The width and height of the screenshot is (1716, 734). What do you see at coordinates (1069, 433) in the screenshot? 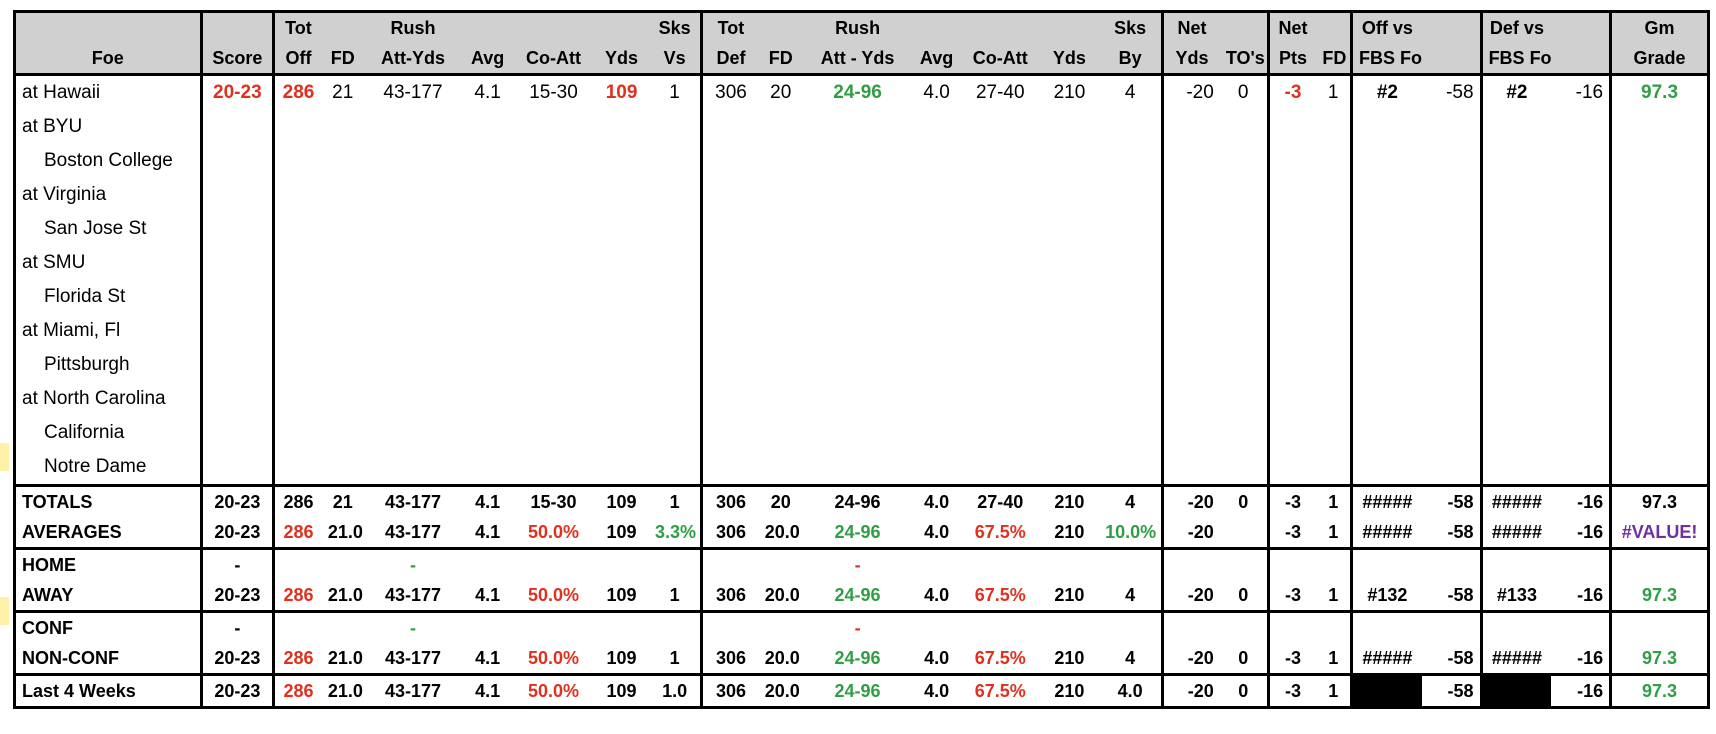
I see `game-d_yds` at bounding box center [1069, 433].